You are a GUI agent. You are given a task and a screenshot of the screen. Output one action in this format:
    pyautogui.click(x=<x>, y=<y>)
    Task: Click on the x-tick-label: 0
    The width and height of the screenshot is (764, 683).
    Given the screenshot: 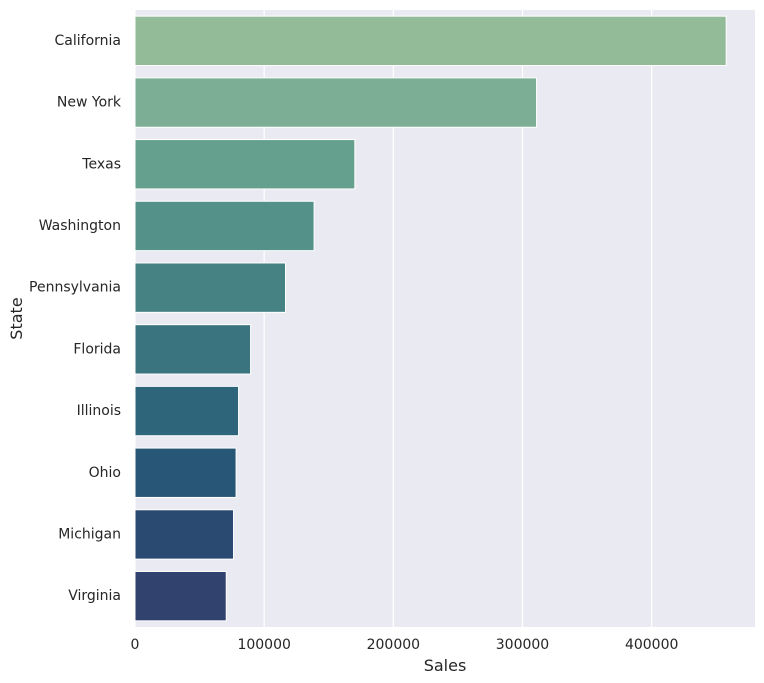 What is the action you would take?
    pyautogui.click(x=135, y=645)
    